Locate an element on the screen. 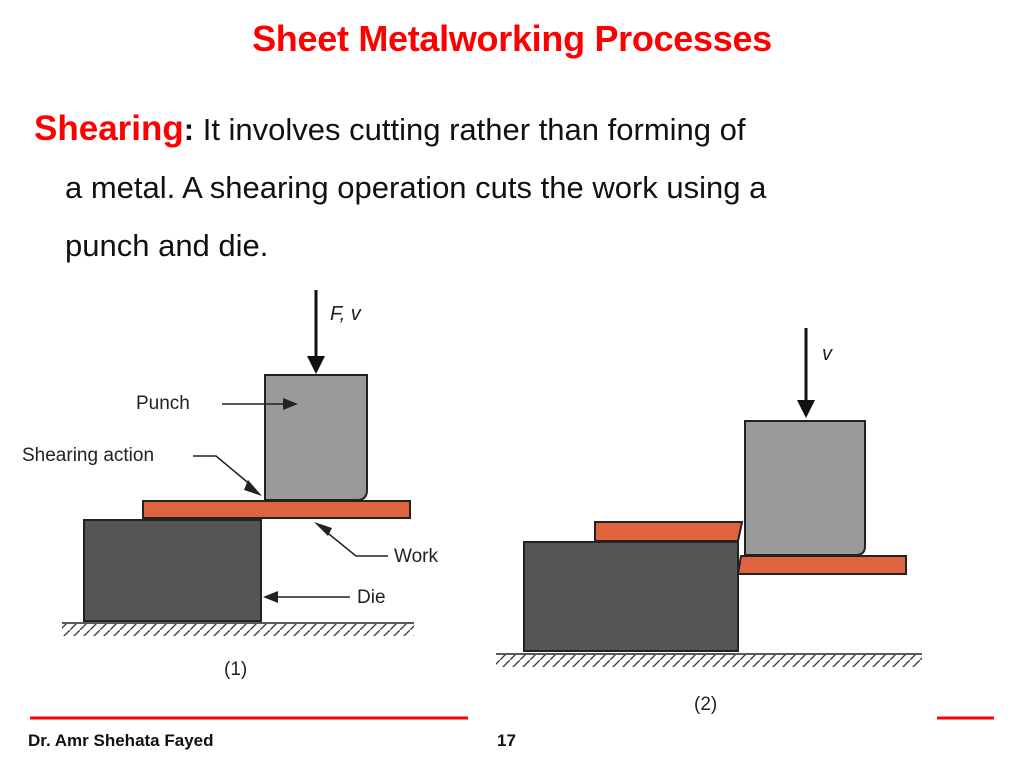 The height and width of the screenshot is (768, 1024). die-label: Die is located at coordinates (371, 597).